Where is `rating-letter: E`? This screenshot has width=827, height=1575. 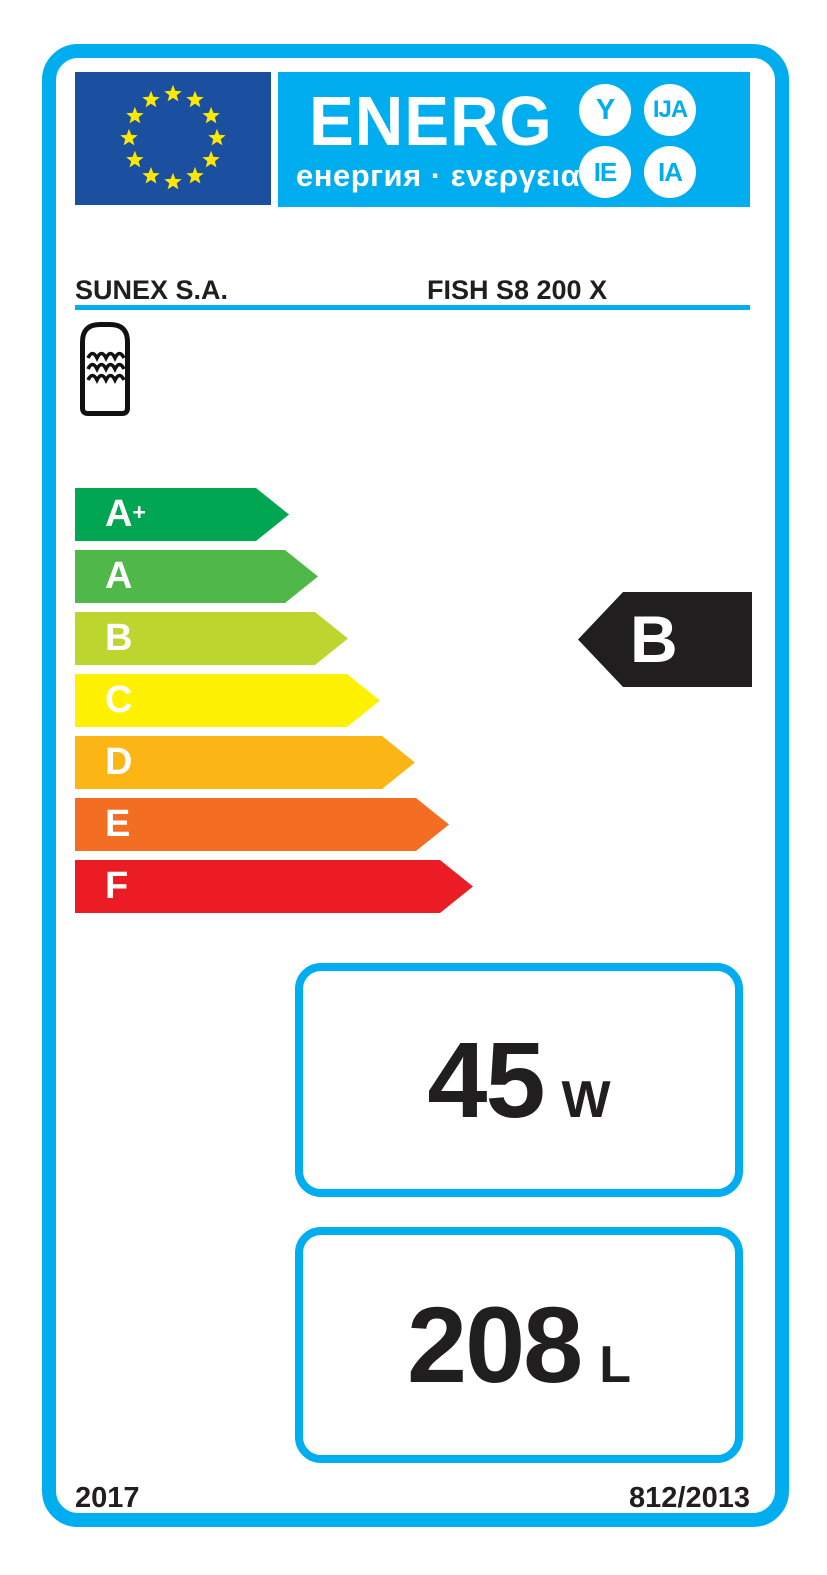 rating-letter: E is located at coordinates (118, 824).